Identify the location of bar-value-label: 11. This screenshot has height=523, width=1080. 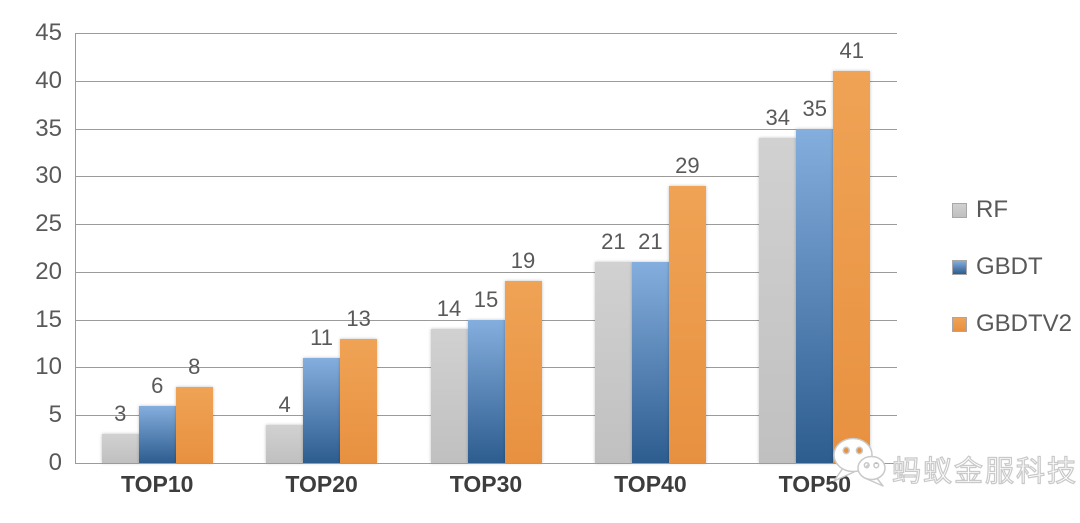
(322, 337).